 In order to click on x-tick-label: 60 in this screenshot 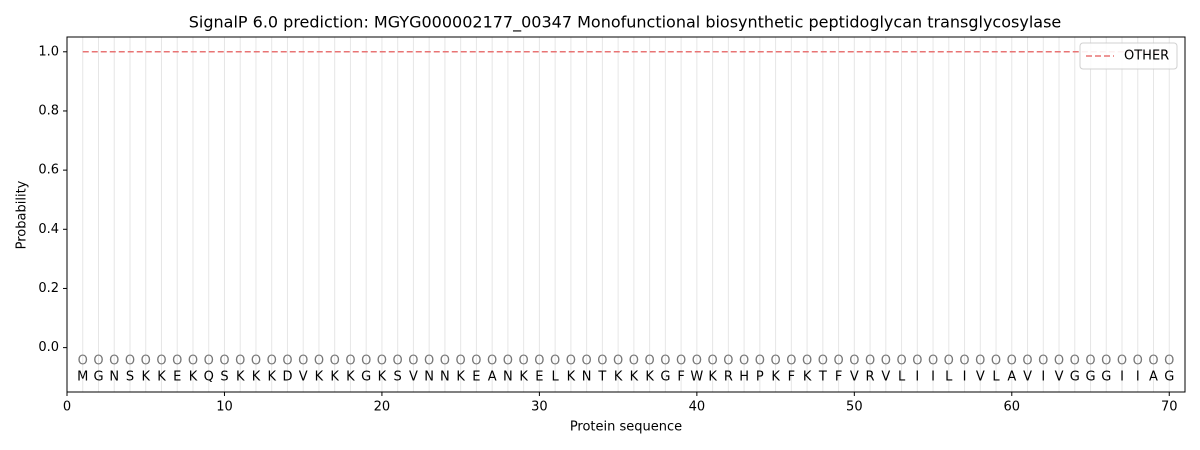, I will do `click(1012, 407)`.